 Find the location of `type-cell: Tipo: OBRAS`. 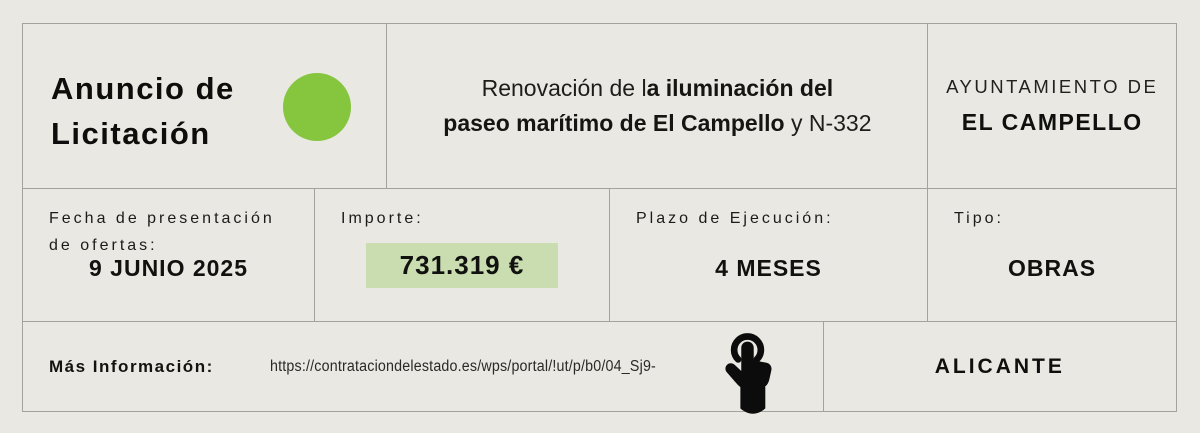

type-cell: Tipo: OBRAS is located at coordinates (1051, 255).